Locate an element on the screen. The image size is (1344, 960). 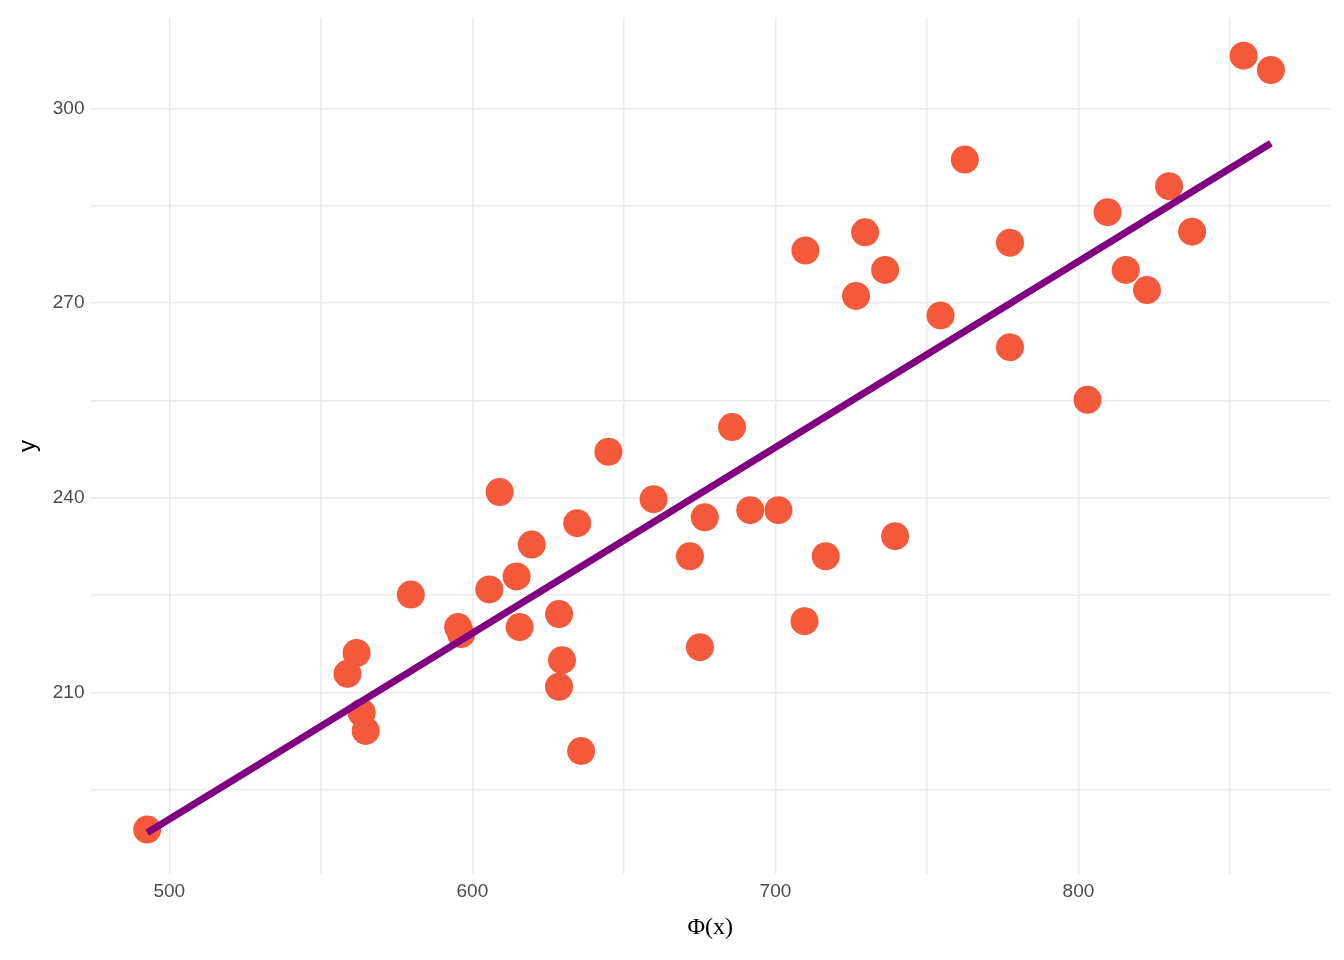
x-tick-label: 600 is located at coordinates (472, 891).